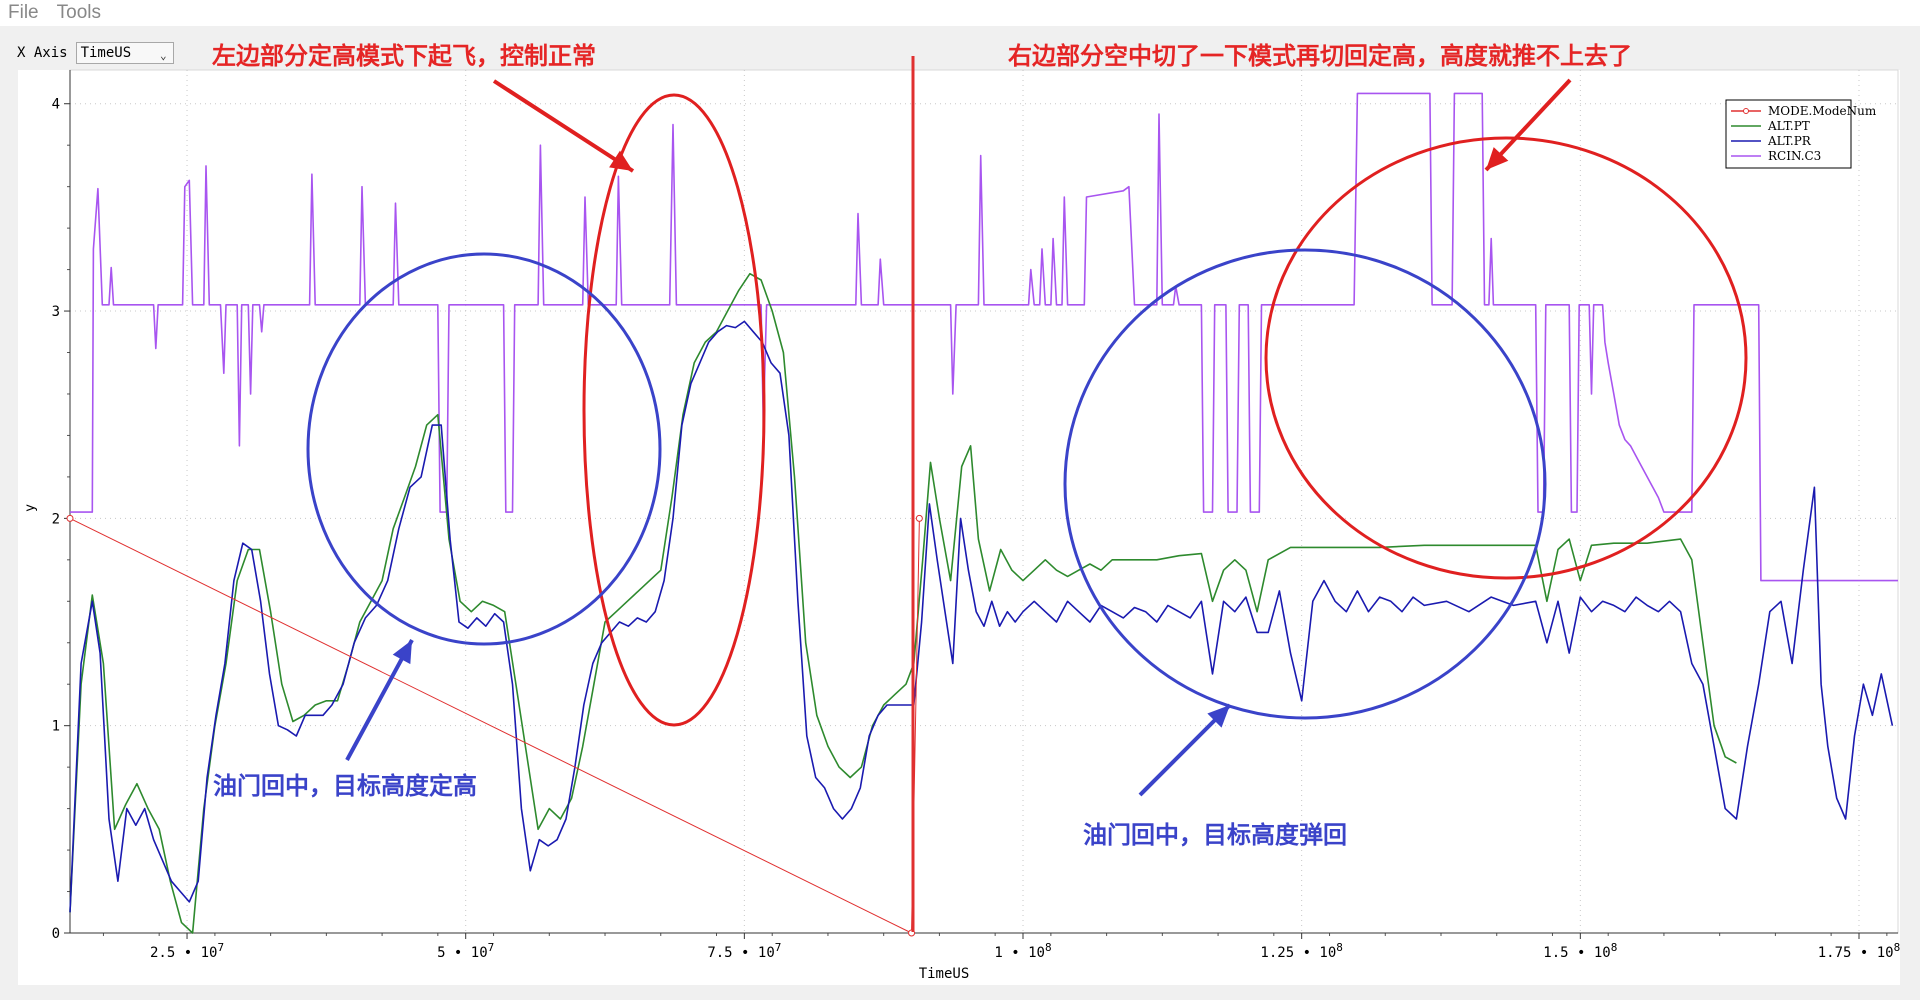 The width and height of the screenshot is (1920, 1000). What do you see at coordinates (1822, 111) in the screenshot?
I see `legend-label: MODE.ModeNum` at bounding box center [1822, 111].